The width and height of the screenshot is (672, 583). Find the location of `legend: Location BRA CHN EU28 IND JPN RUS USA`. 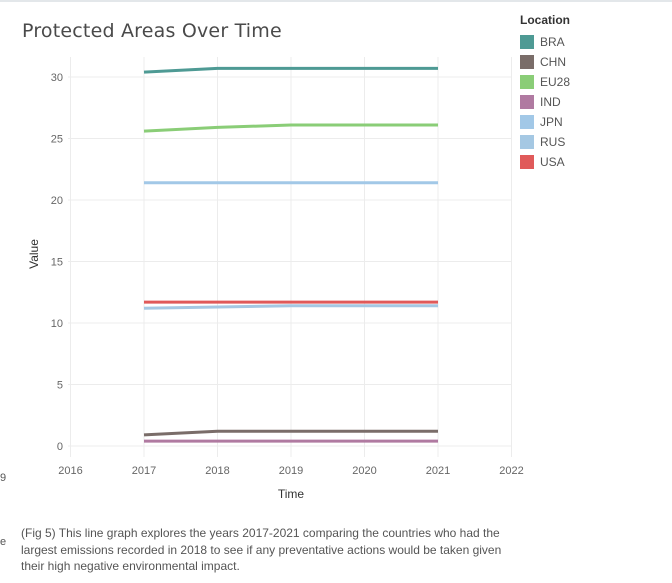

legend: Location BRA CHN EU28 IND JPN RUS USA is located at coordinates (545, 92).